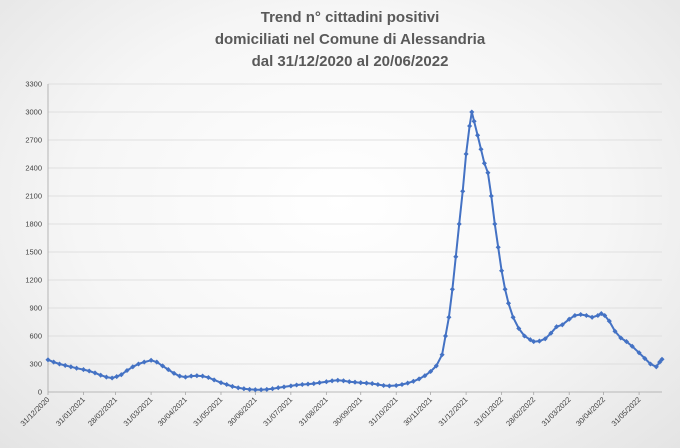  What do you see at coordinates (520, 411) in the screenshot?
I see `x-tick-label: 28/02/2022` at bounding box center [520, 411].